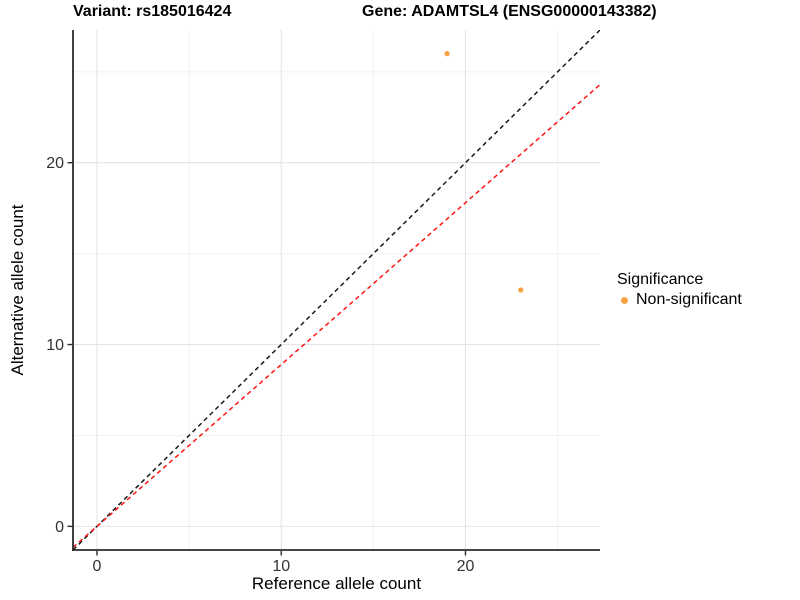 This screenshot has height=600, width=800. I want to click on x-tick-label: 20, so click(466, 566).